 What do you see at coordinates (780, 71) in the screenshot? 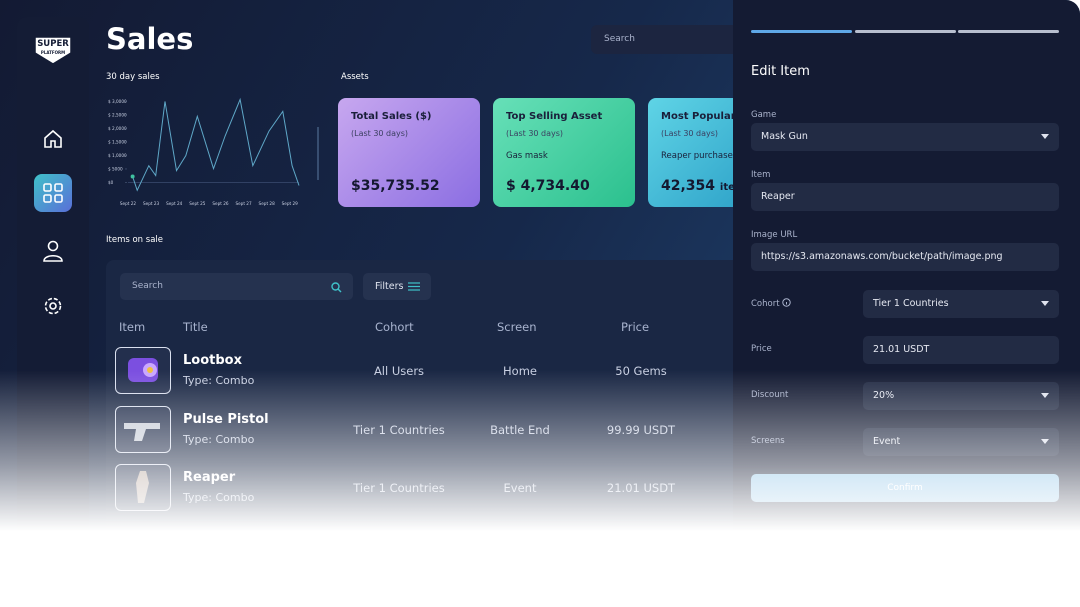
I see `panel-title: Edit Item` at bounding box center [780, 71].